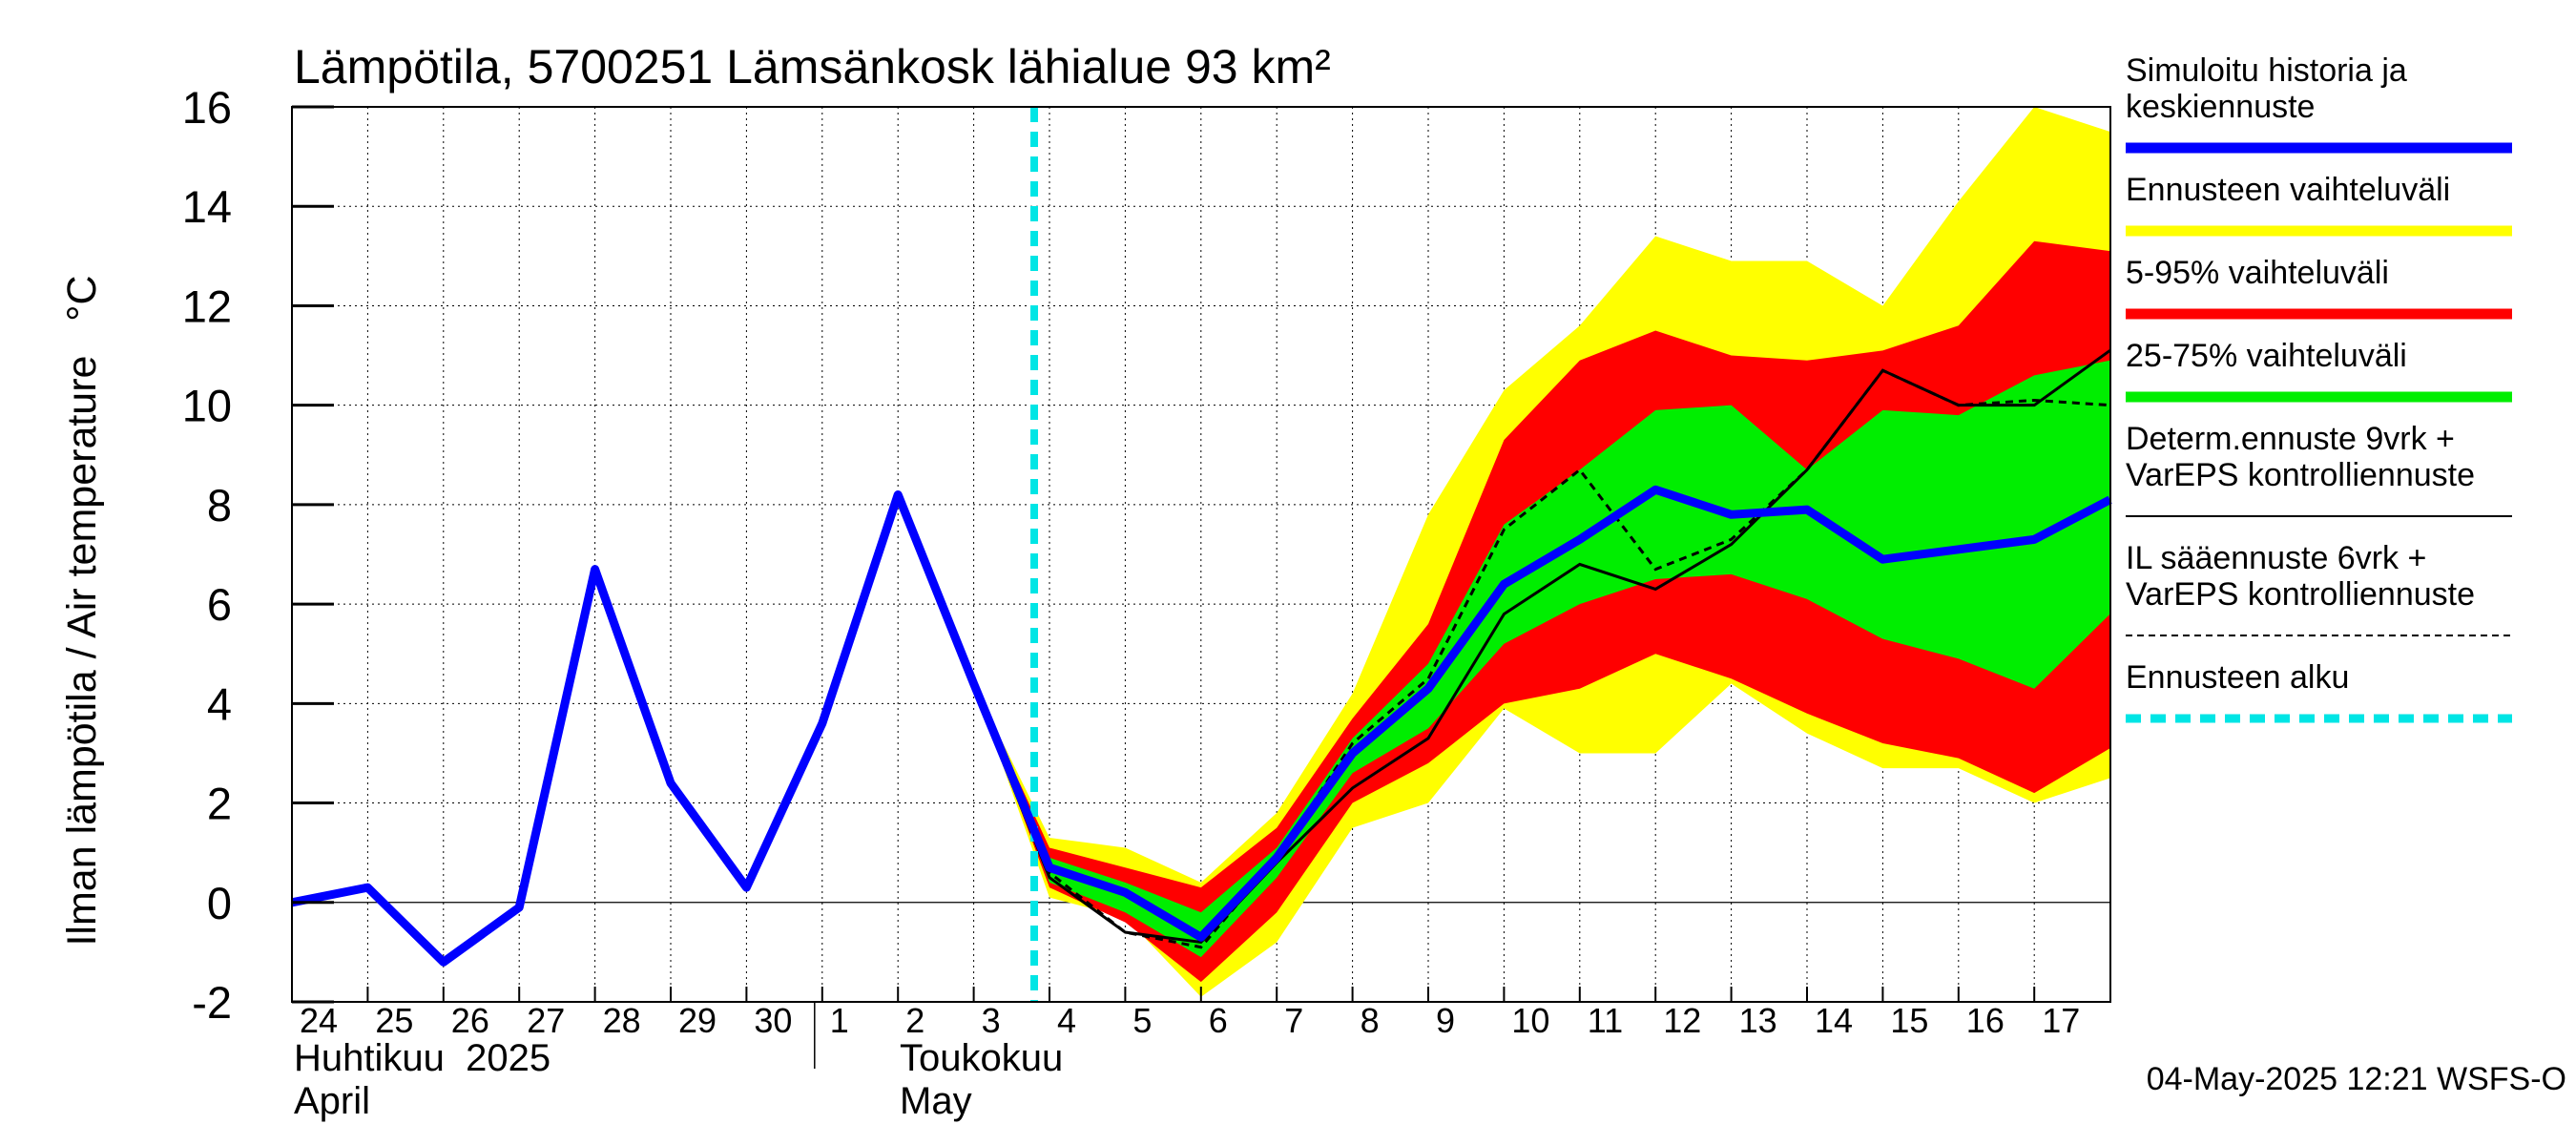 The width and height of the screenshot is (2576, 1145). I want to click on footer-timestamp: 04-May-2025 12:21 WSFS-O, so click(2356, 1079).